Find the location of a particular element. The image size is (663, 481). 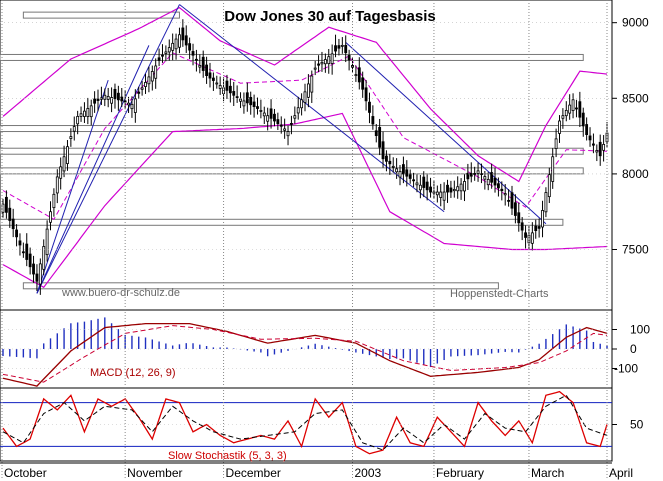

macd-signal-line is located at coordinates (305, 354).